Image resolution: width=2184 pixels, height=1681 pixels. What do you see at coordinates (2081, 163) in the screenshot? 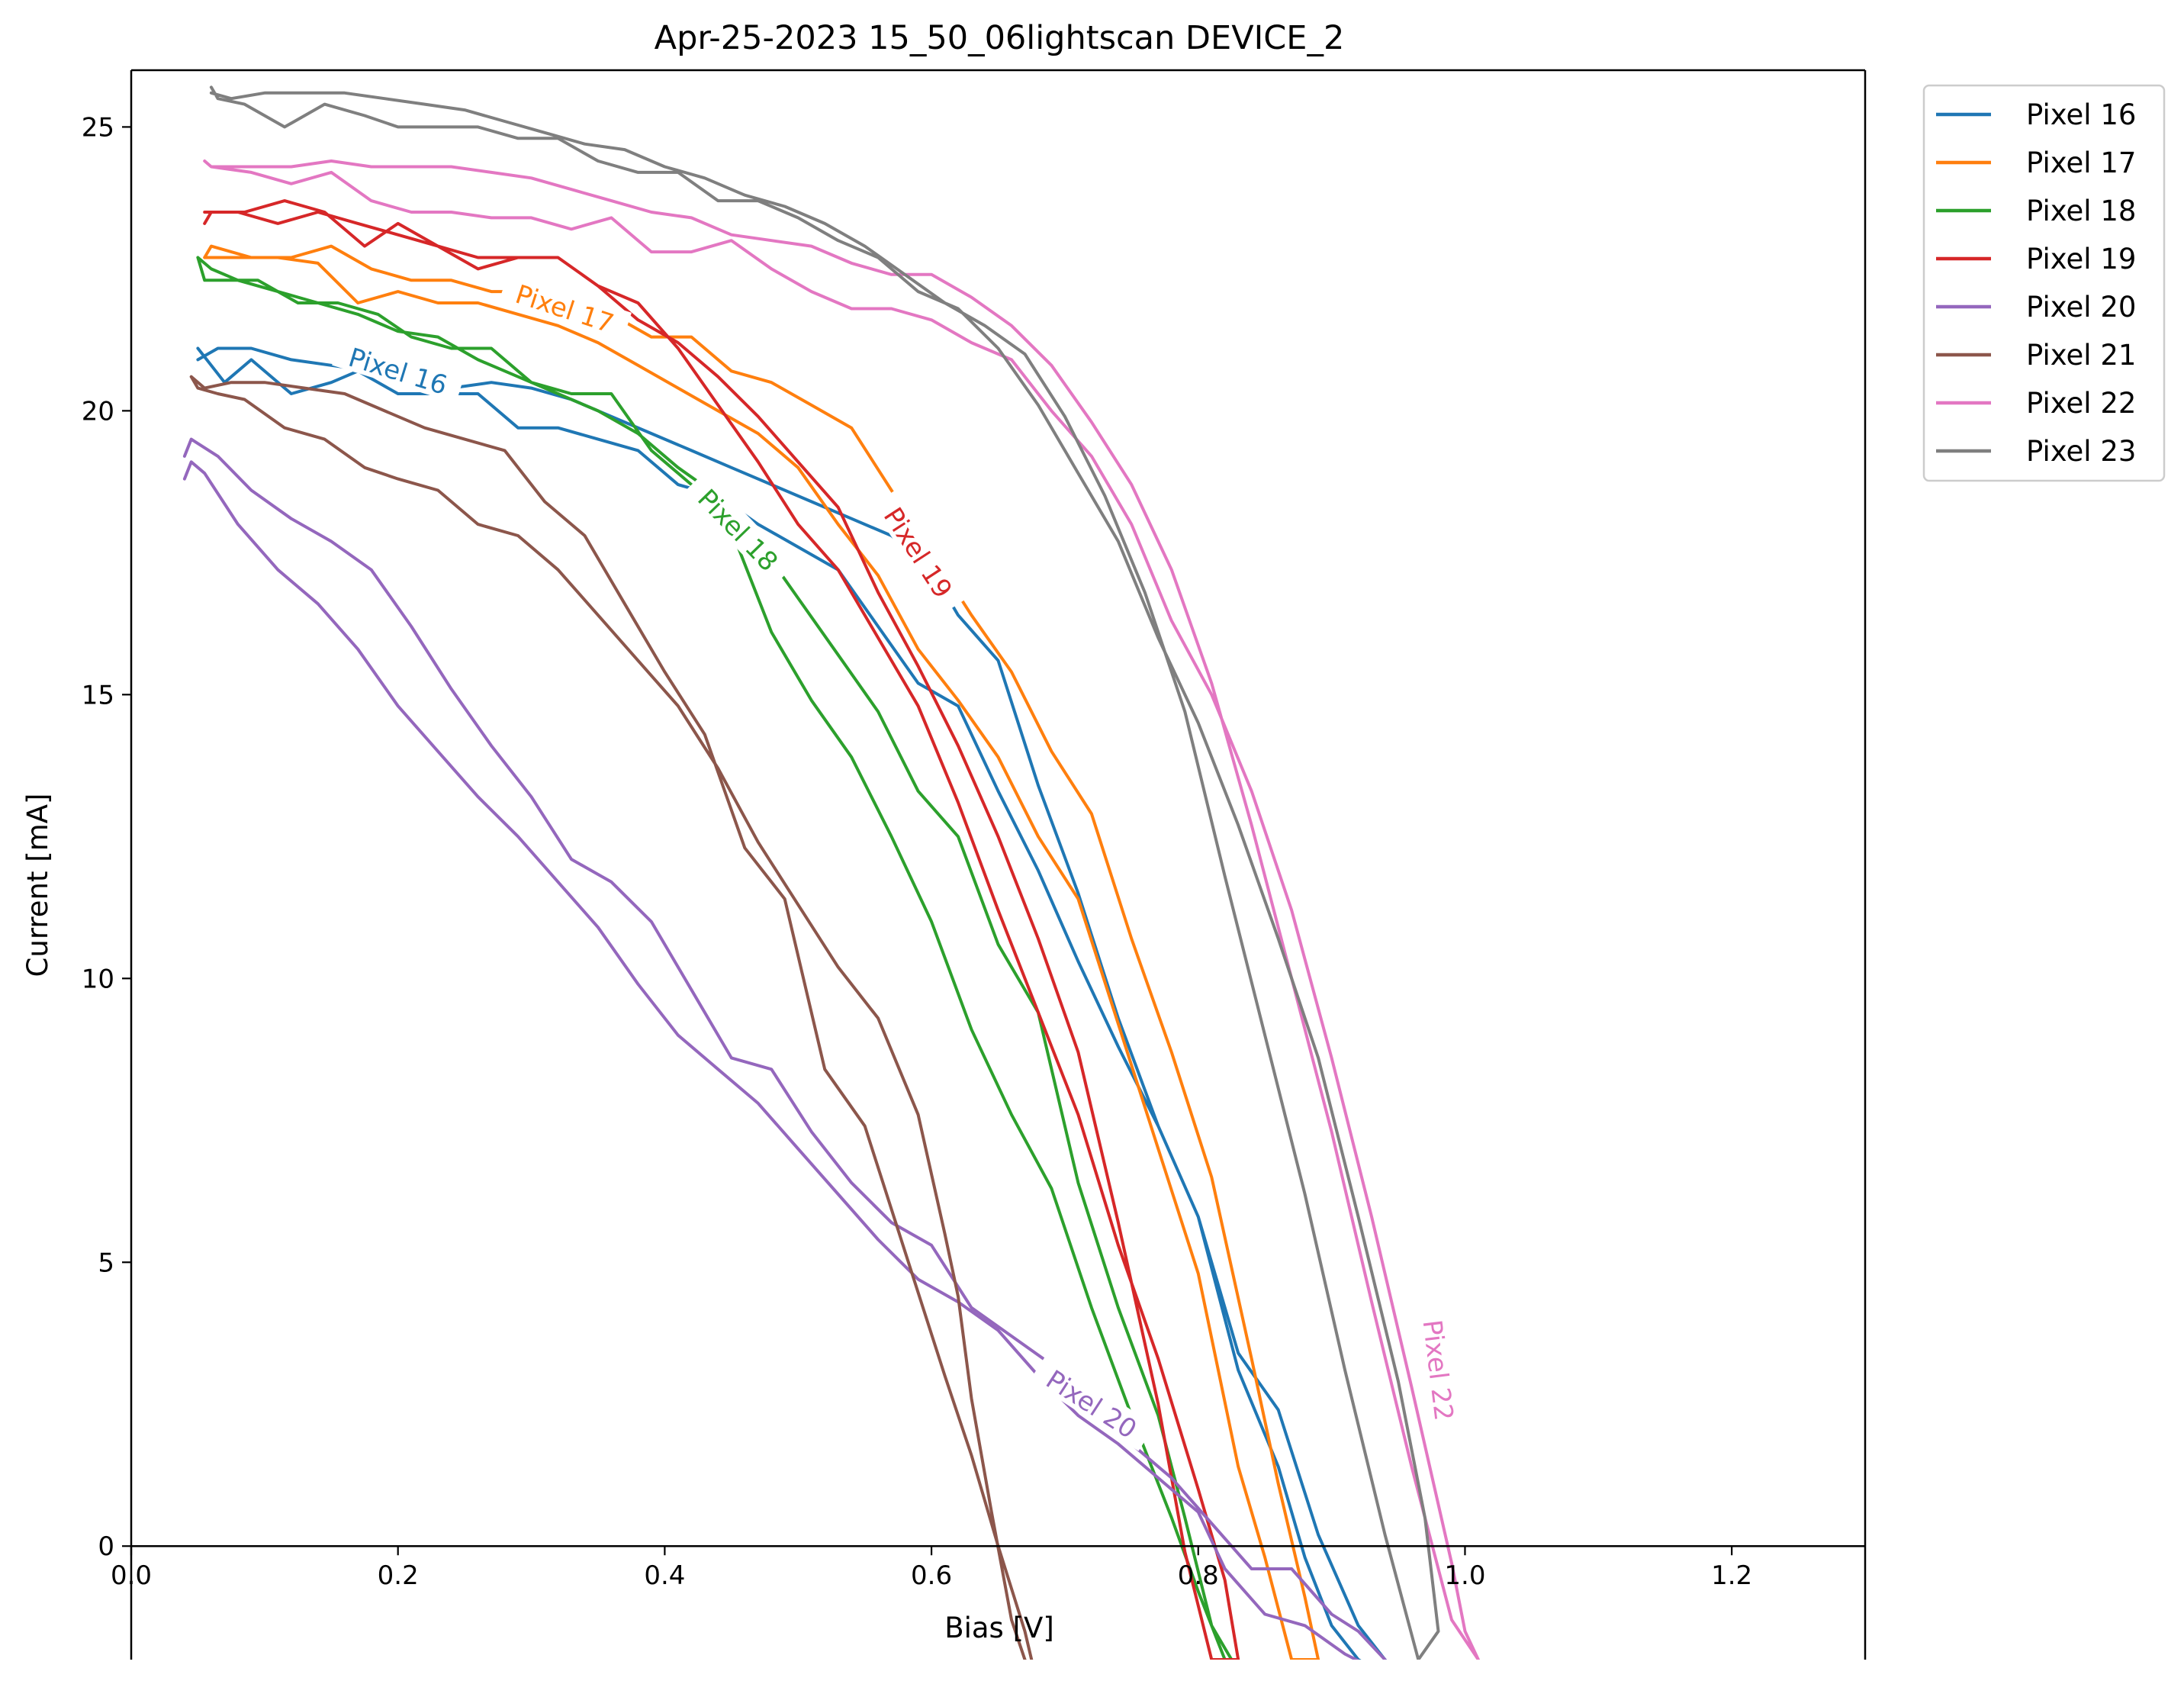
I see `legend-label: Pixel 17` at bounding box center [2081, 163].